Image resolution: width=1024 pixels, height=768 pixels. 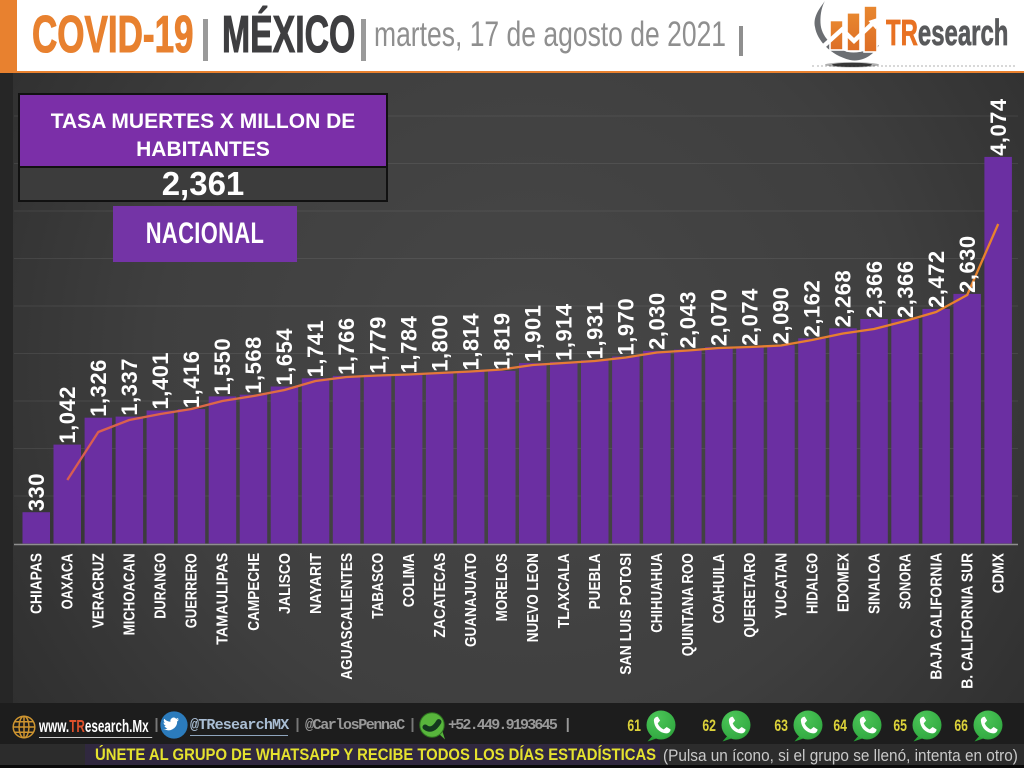 I want to click on svg-text: TABASCO, so click(x=378, y=586).